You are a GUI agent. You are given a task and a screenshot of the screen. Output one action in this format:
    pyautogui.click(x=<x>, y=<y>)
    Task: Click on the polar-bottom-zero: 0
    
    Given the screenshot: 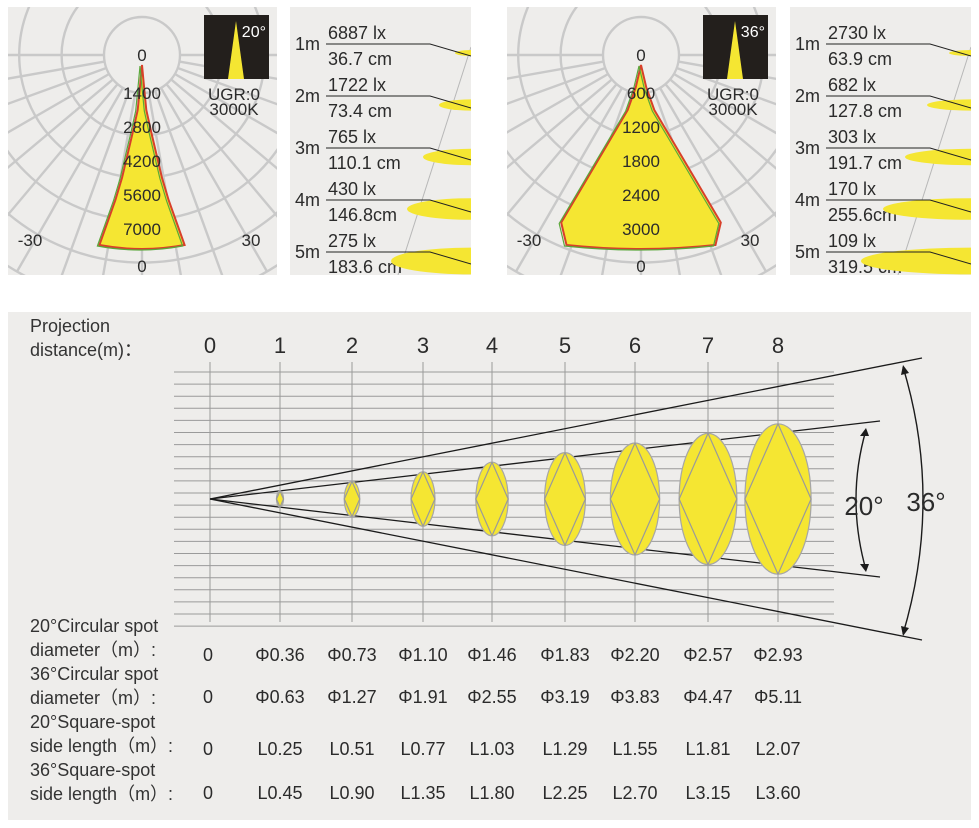 What is the action you would take?
    pyautogui.click(x=141, y=266)
    